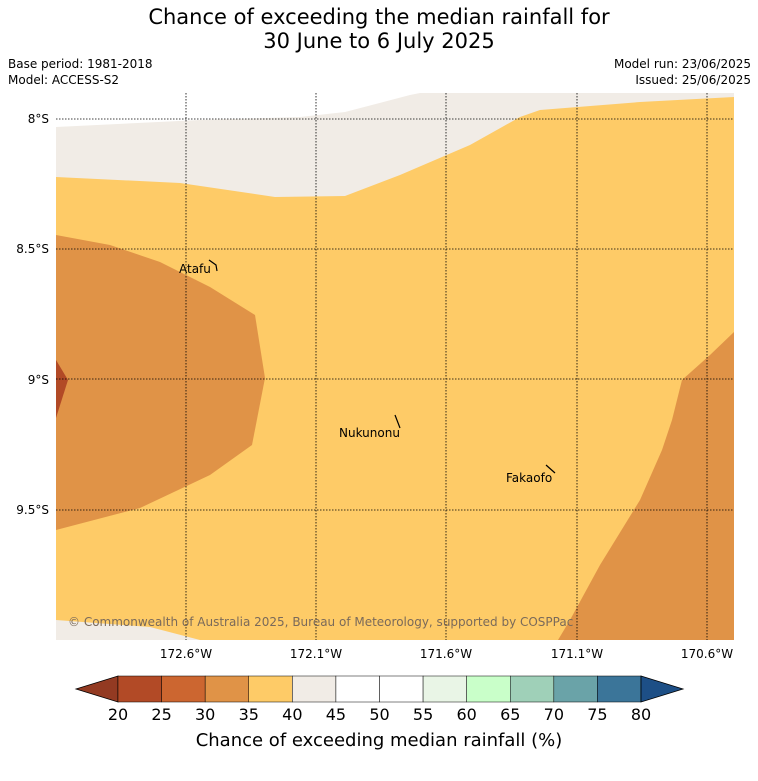 This screenshot has width=758, height=781. What do you see at coordinates (550, 469) in the screenshot?
I see `fakaofo-atoll` at bounding box center [550, 469].